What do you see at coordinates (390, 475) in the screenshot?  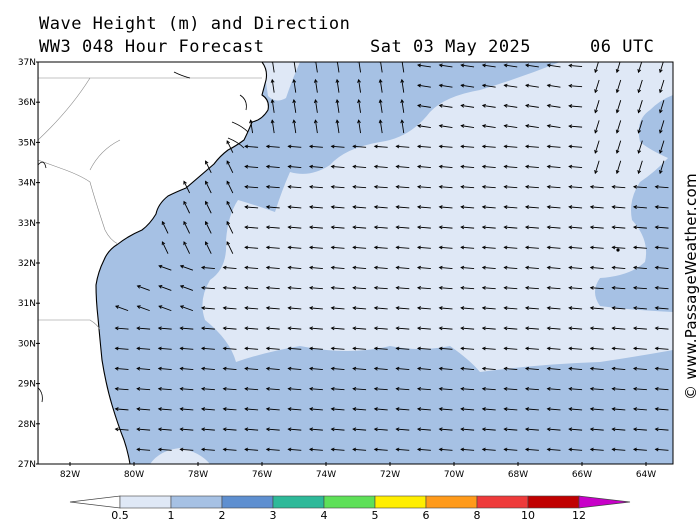 I see `lon-label: 72W` at bounding box center [390, 475].